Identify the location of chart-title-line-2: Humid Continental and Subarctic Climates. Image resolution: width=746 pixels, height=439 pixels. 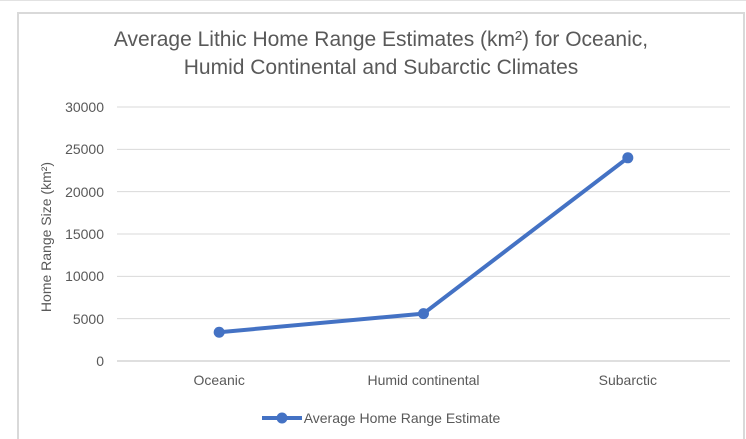
(381, 67).